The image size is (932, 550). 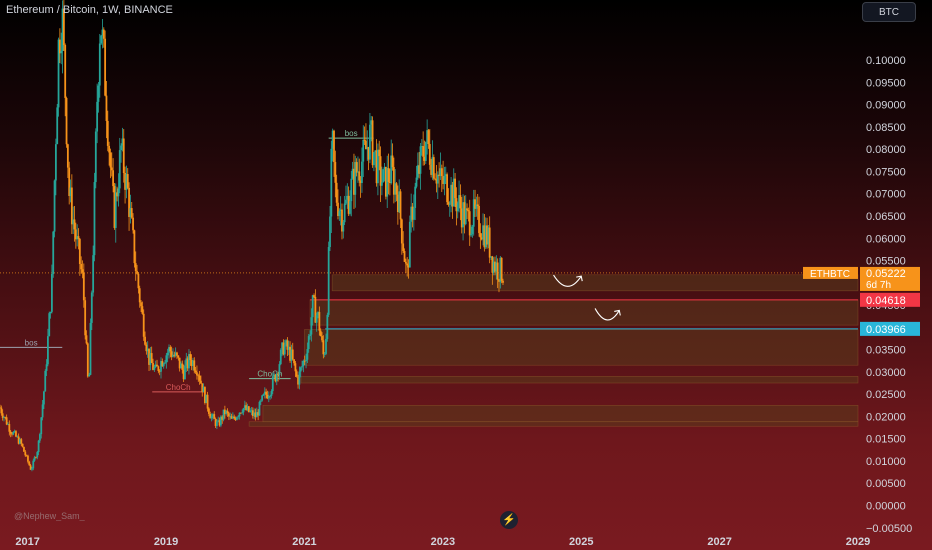 I want to click on y-tick-label-20: 0.00000, so click(x=886, y=507).